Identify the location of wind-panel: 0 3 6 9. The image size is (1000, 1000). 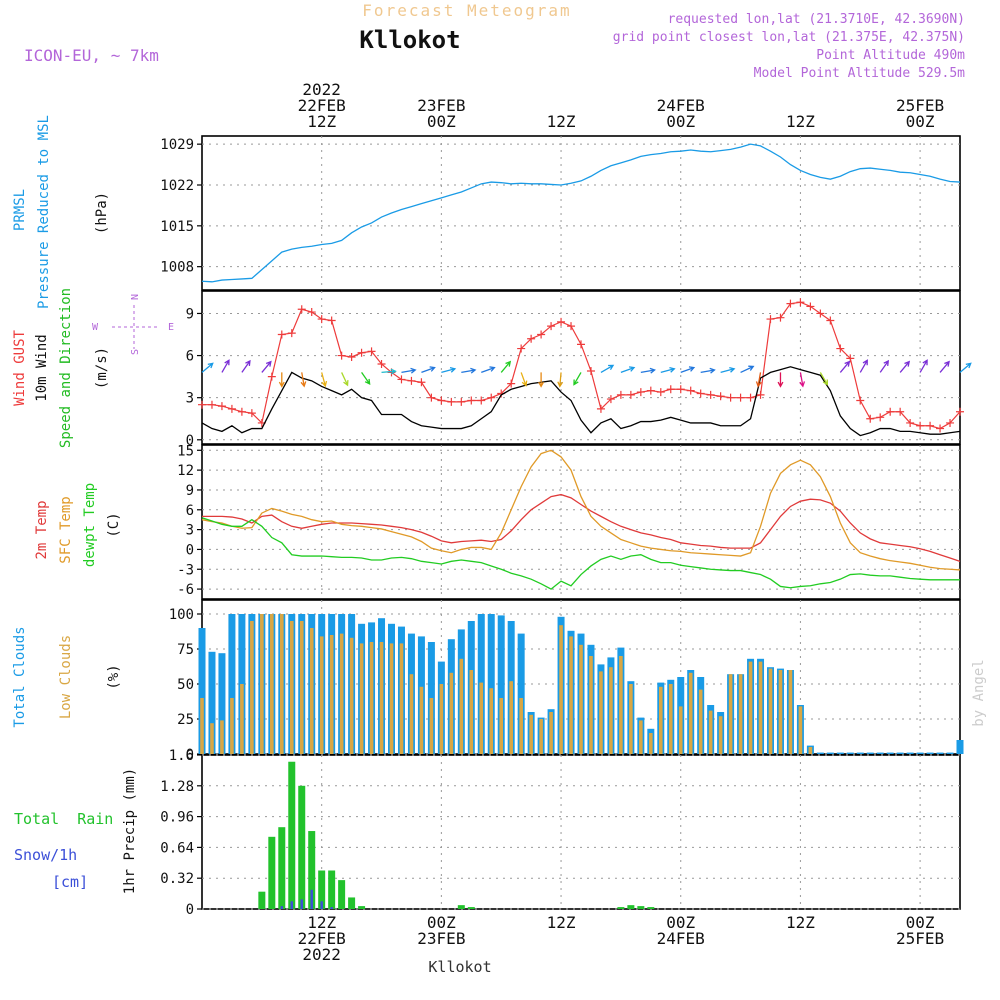
(579, 369).